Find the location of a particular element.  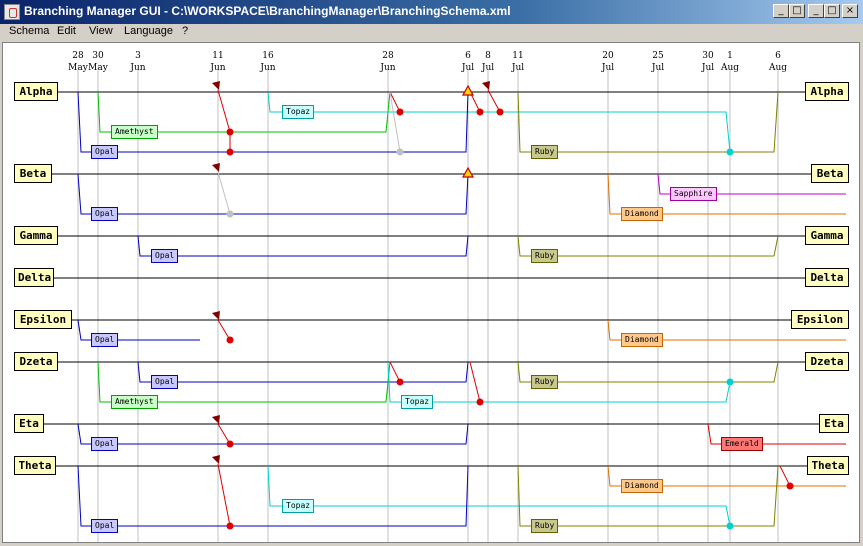

java-app-icon is located at coordinates (12, 12).